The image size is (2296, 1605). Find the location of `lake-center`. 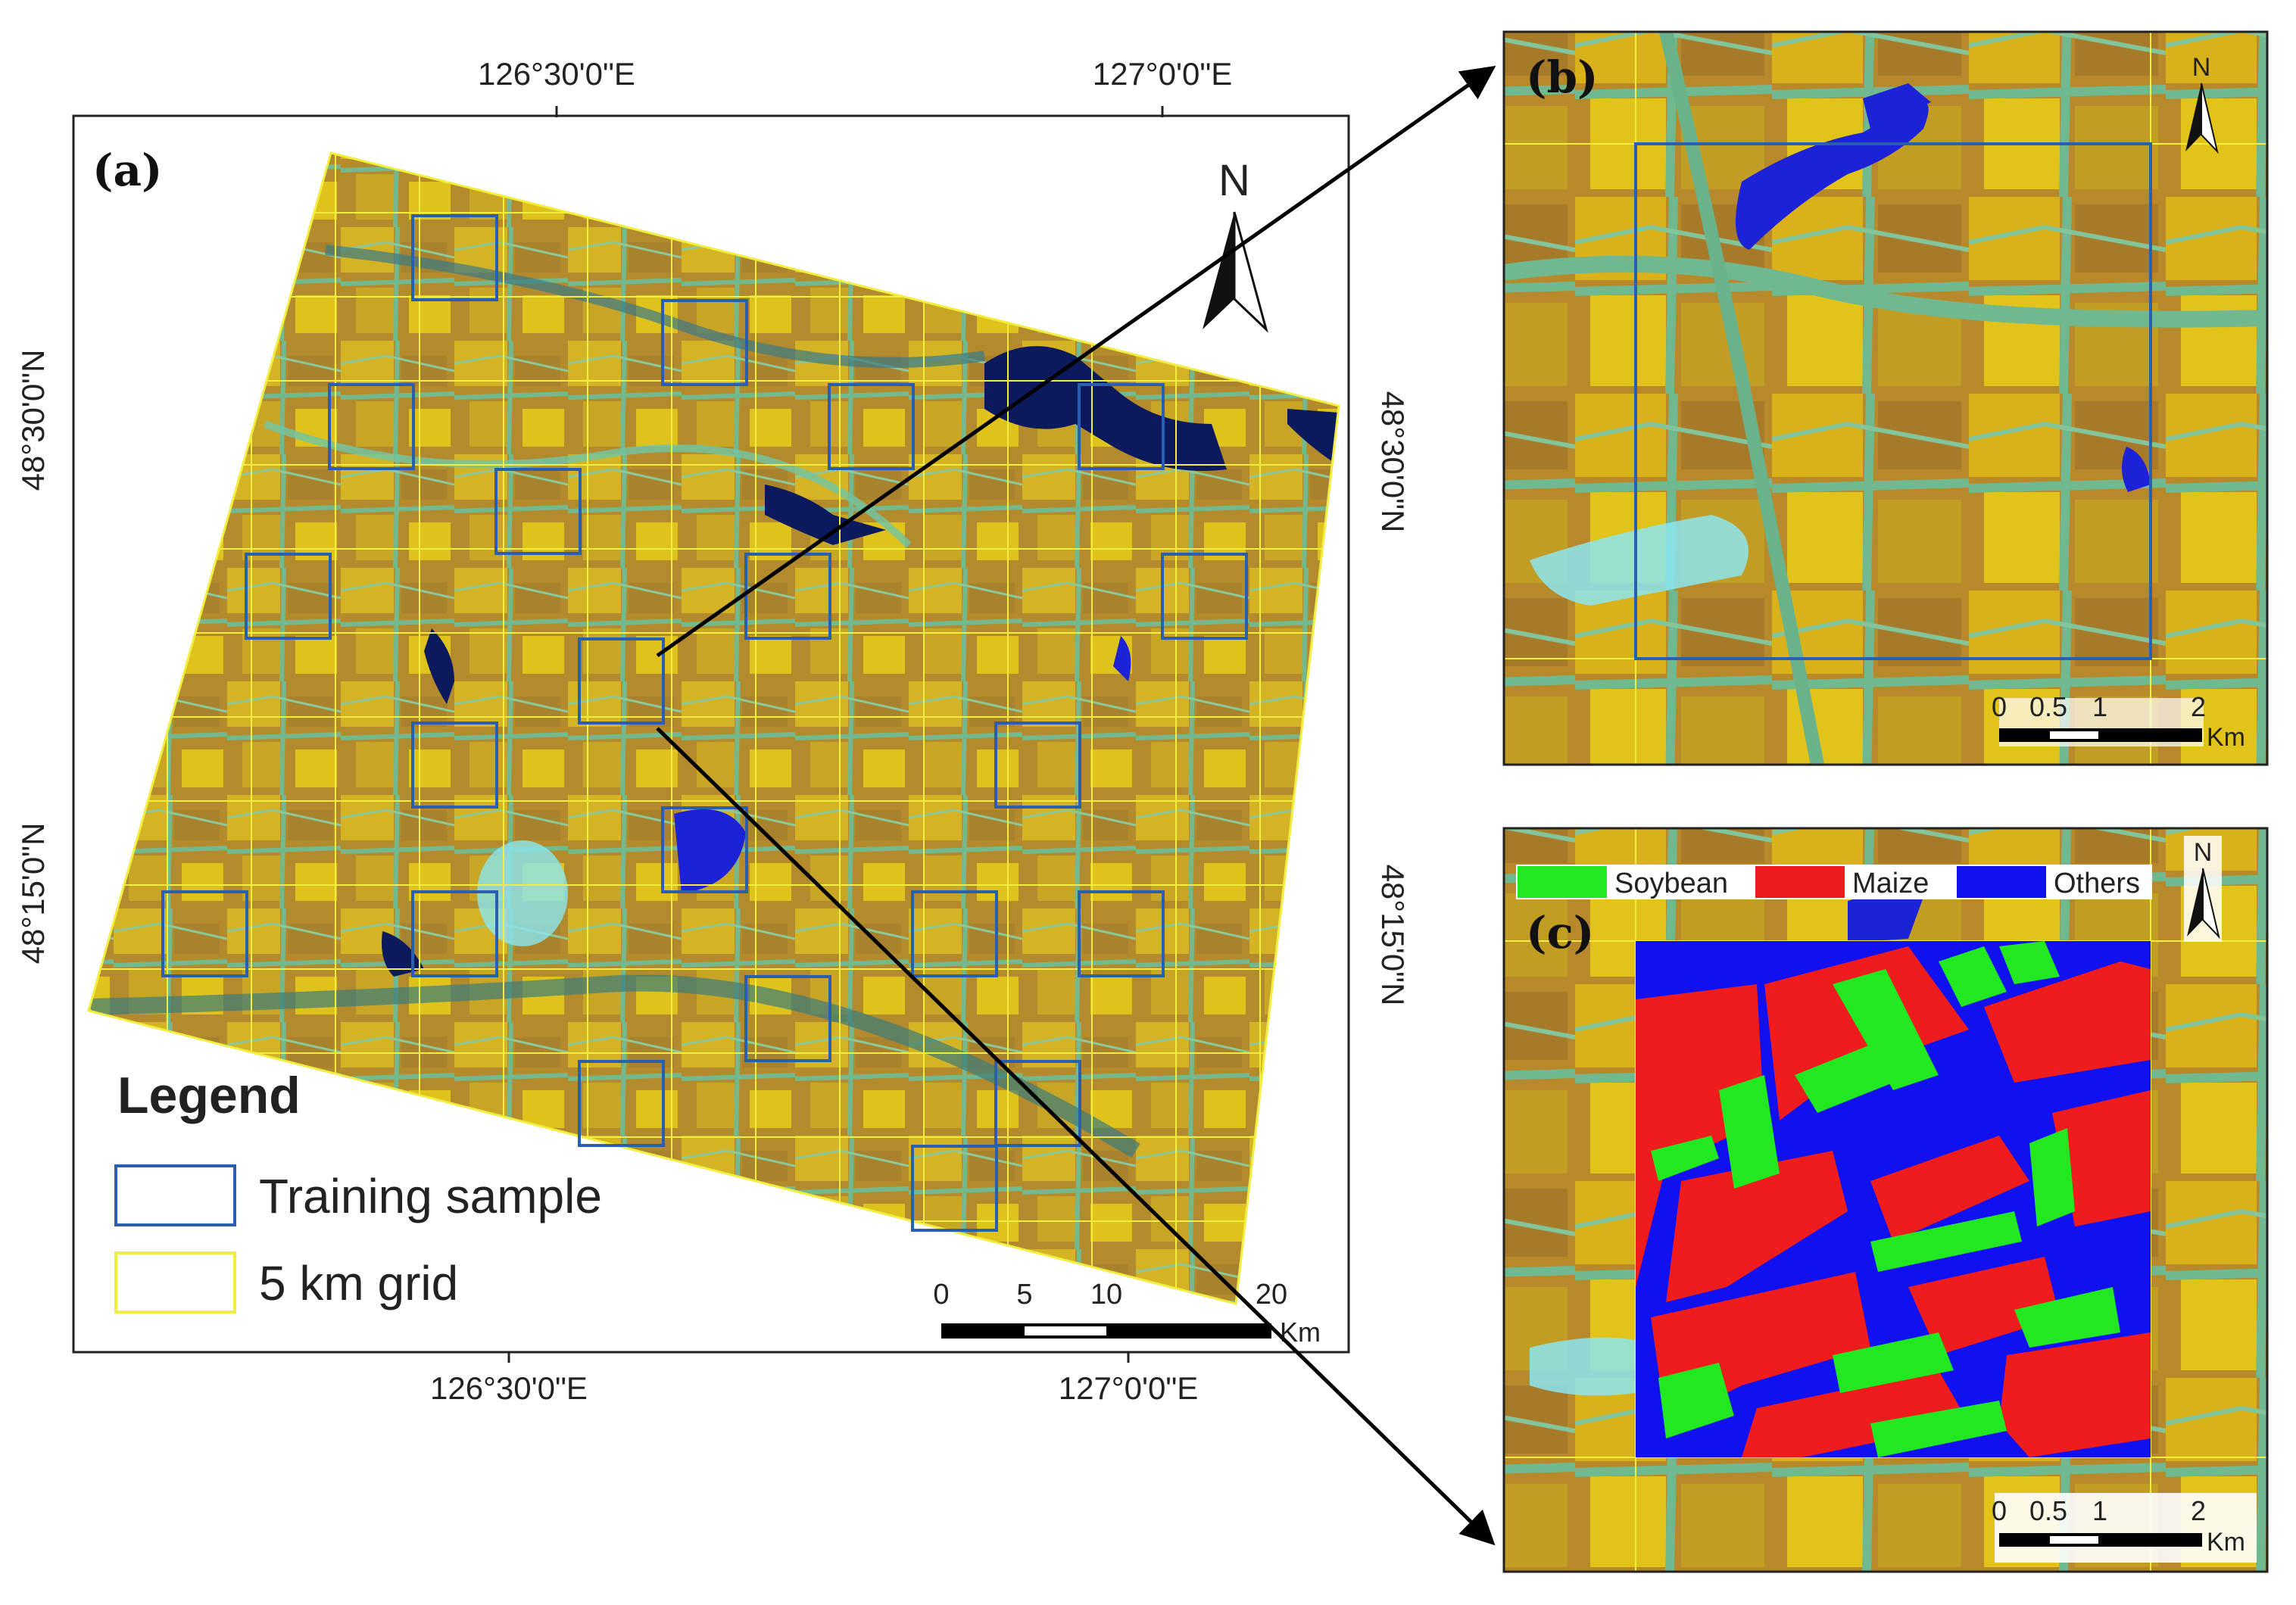

lake-center is located at coordinates (439, 666).